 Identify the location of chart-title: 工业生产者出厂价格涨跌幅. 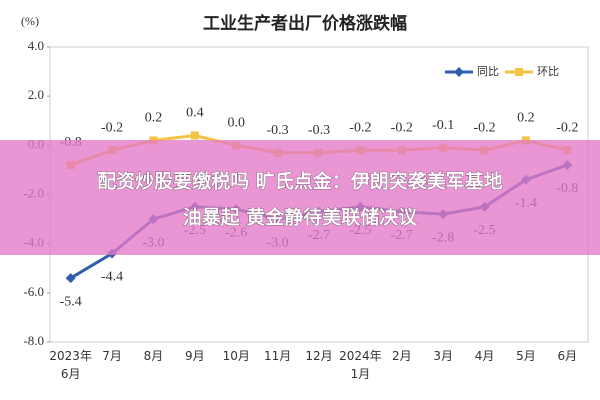
(305, 23).